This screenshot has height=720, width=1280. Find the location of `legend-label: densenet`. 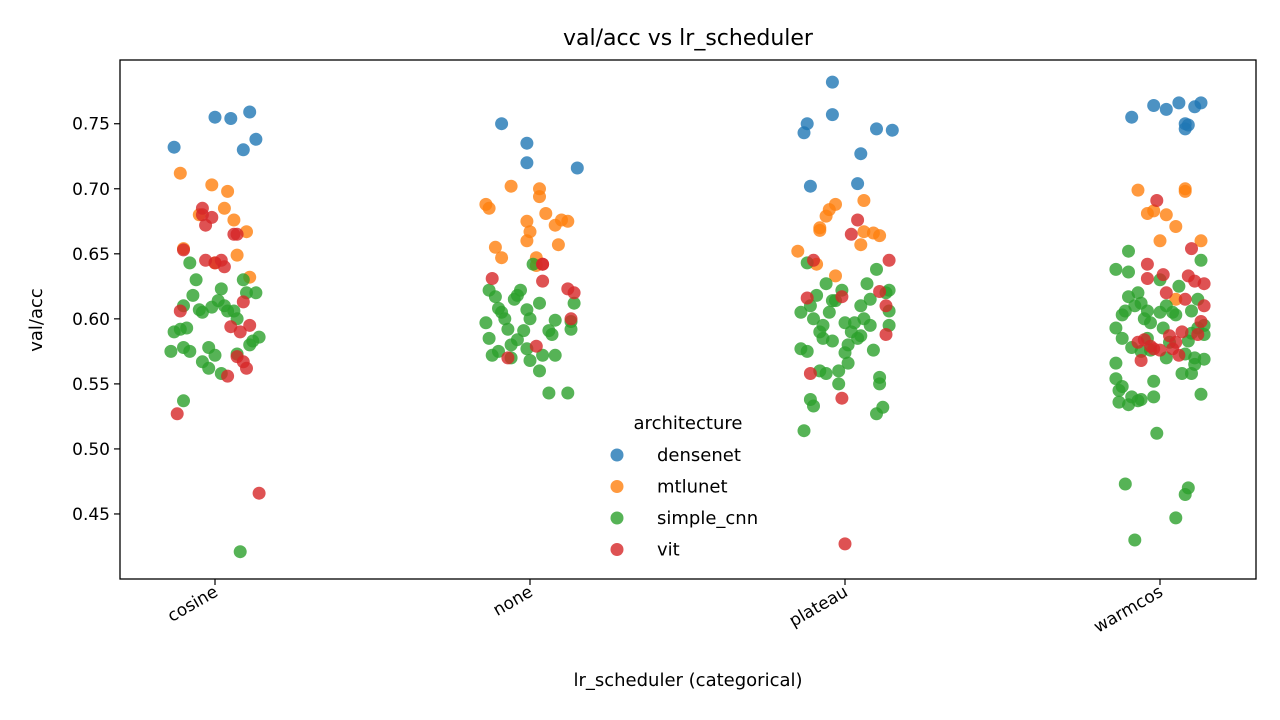

legend-label: densenet is located at coordinates (699, 455).